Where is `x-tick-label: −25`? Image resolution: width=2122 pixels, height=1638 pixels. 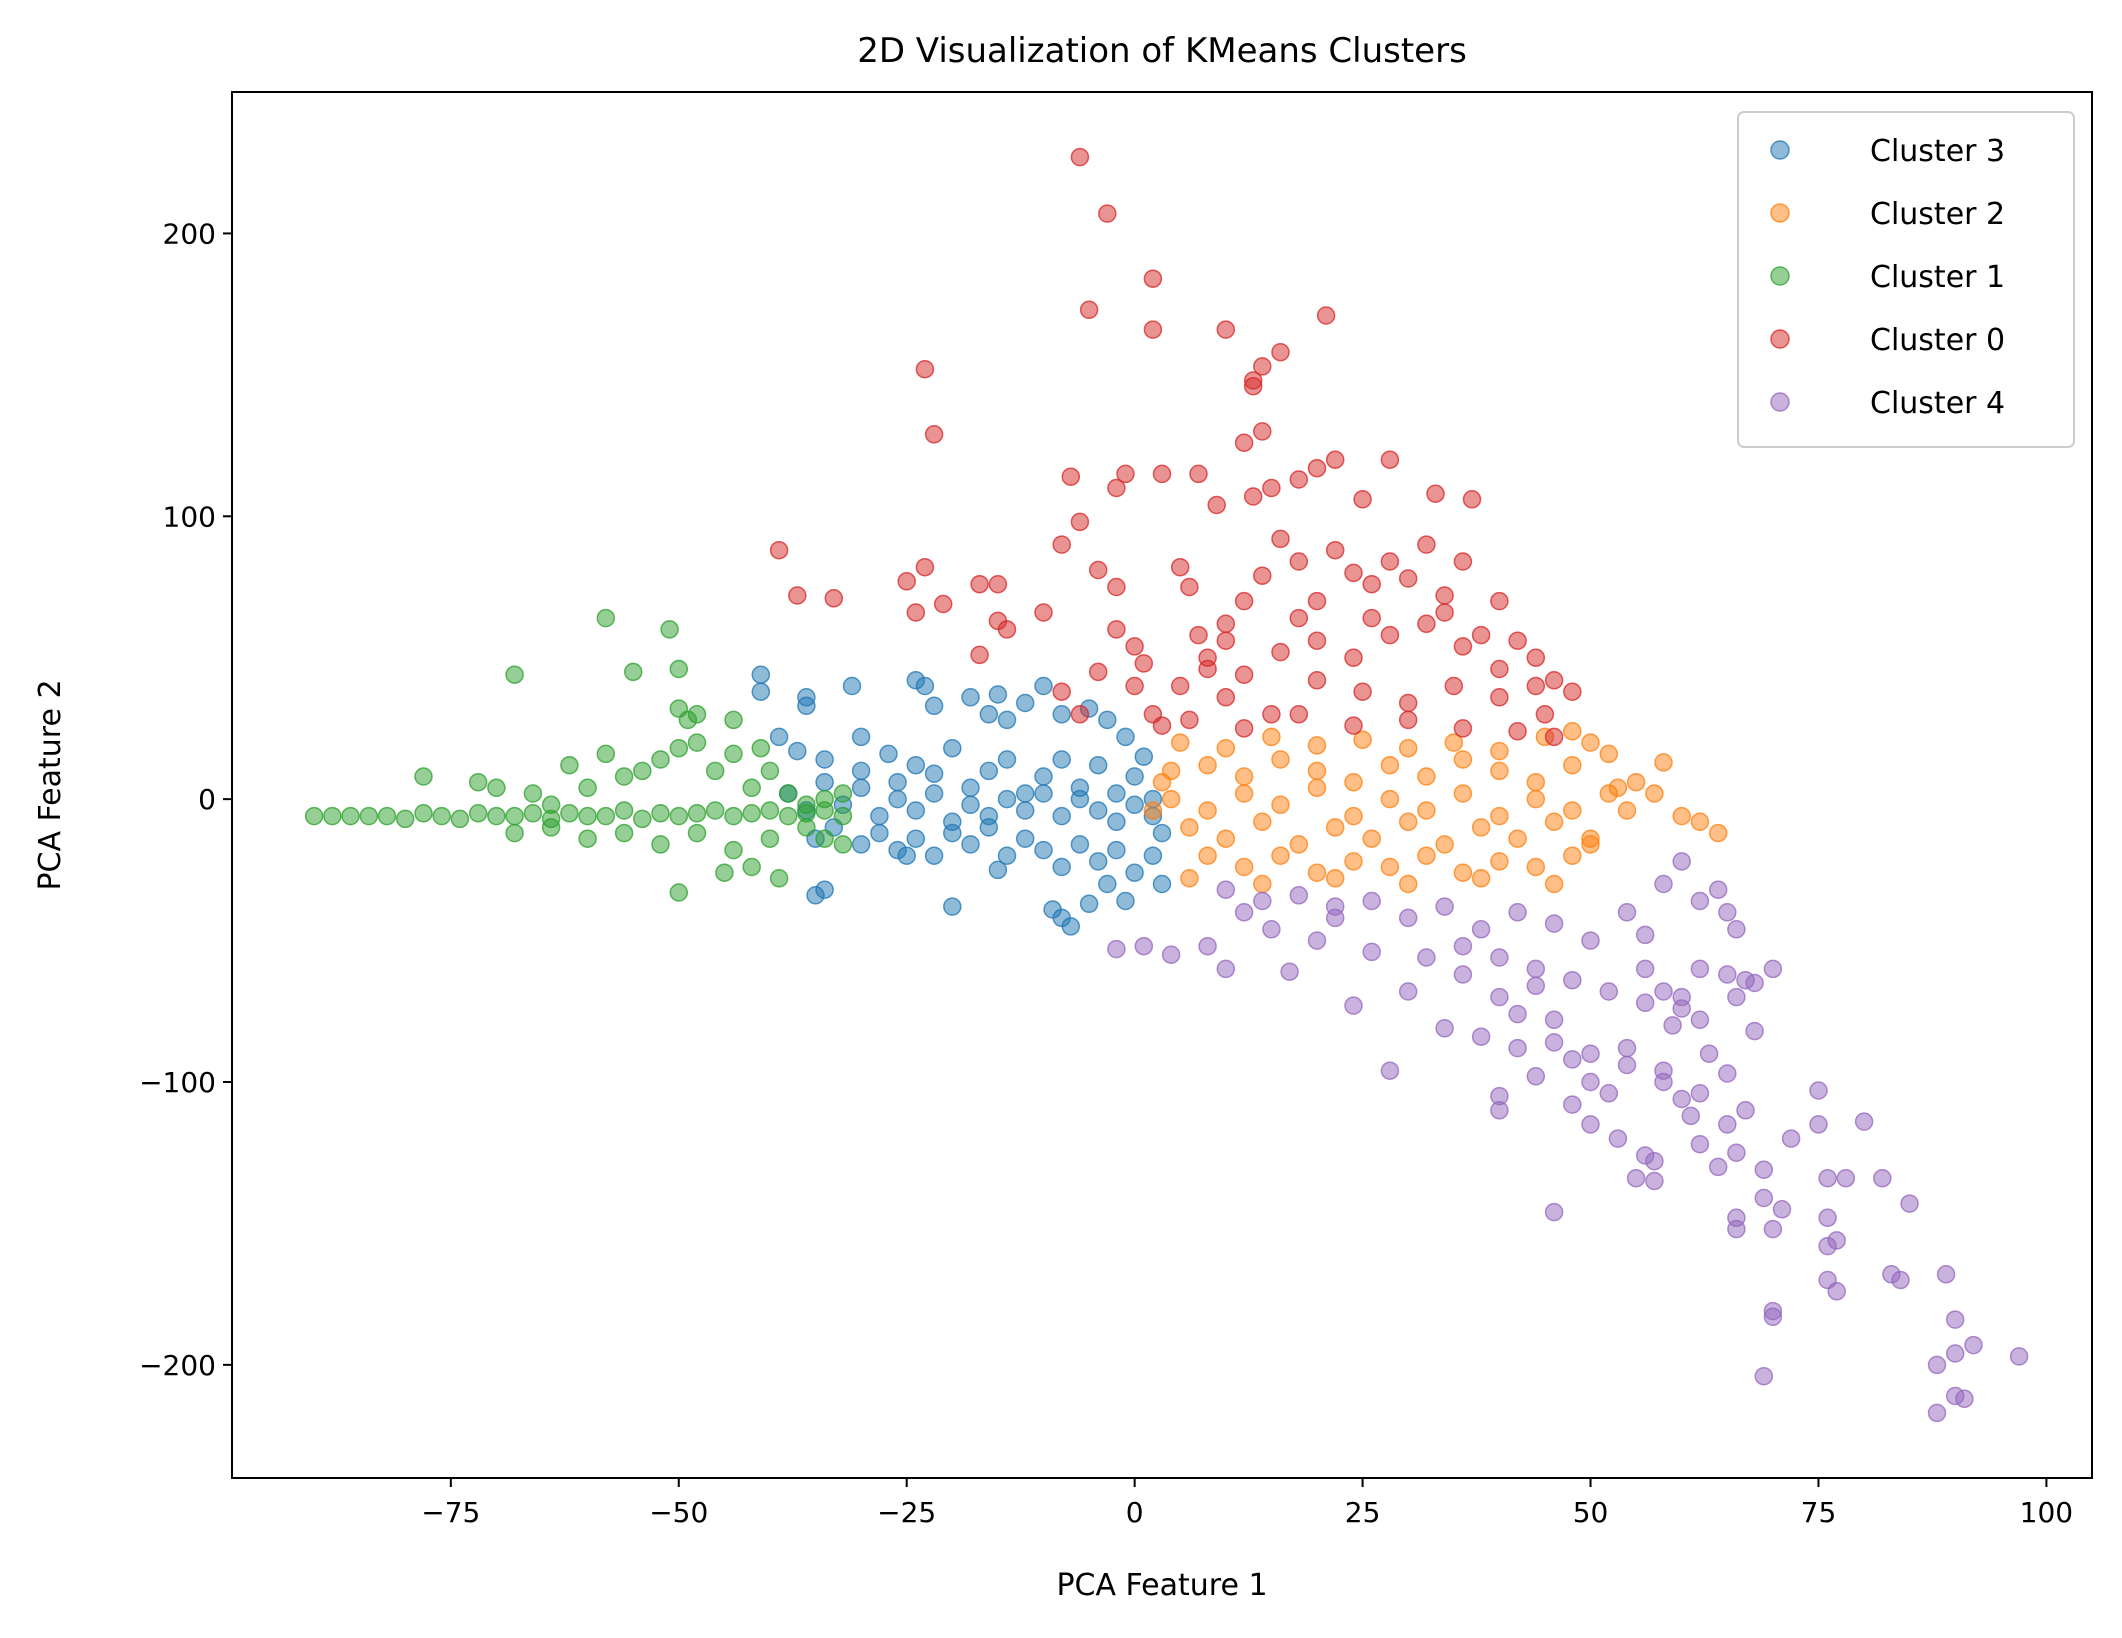 x-tick-label: −25 is located at coordinates (906, 1512).